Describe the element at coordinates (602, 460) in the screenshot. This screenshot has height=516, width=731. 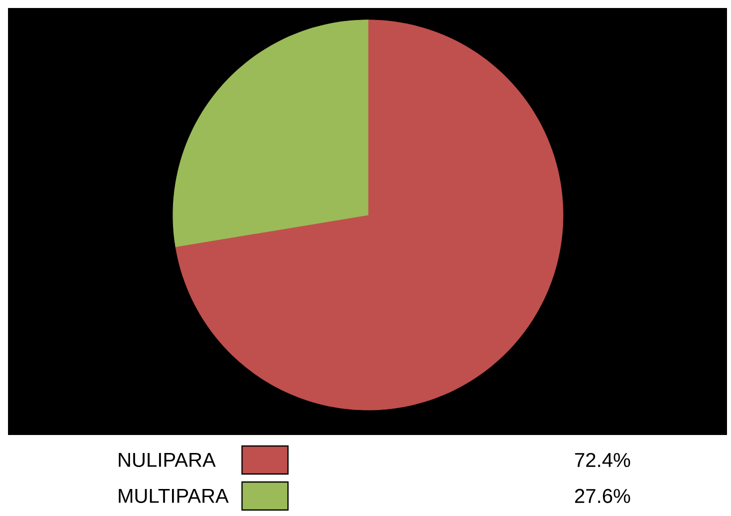
I see `data-label: 72.4%` at that location.